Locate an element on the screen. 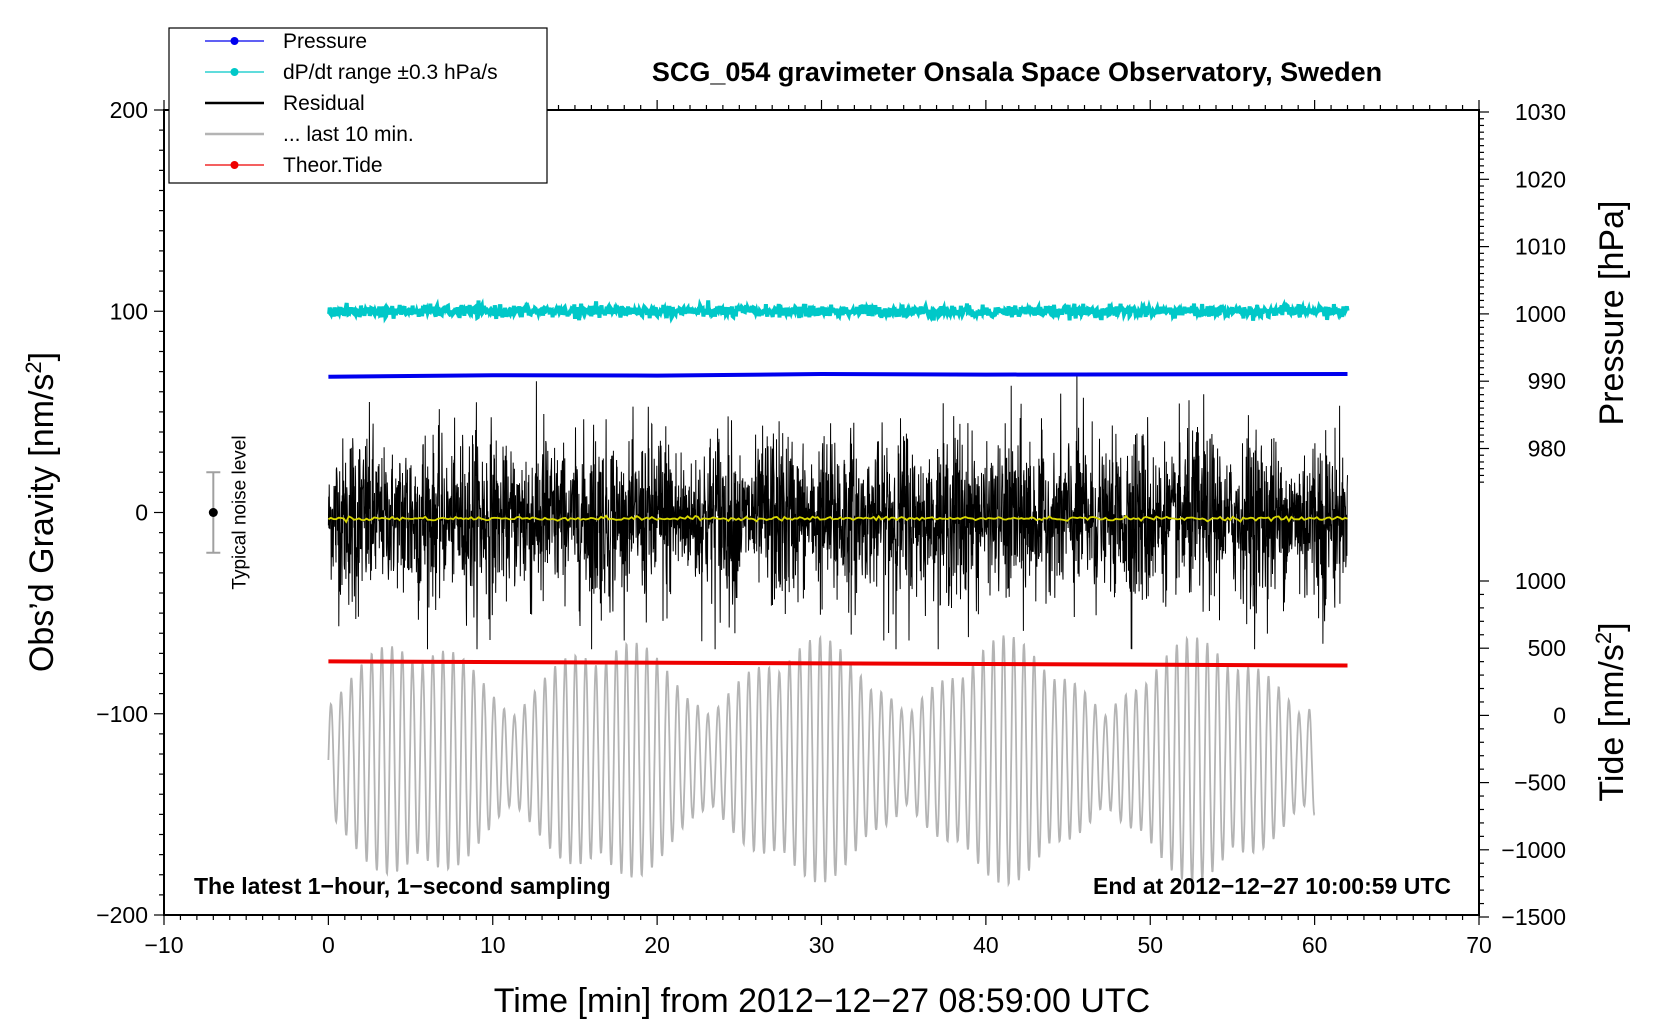  pressure-tick-label: 1010 is located at coordinates (1540, 247).